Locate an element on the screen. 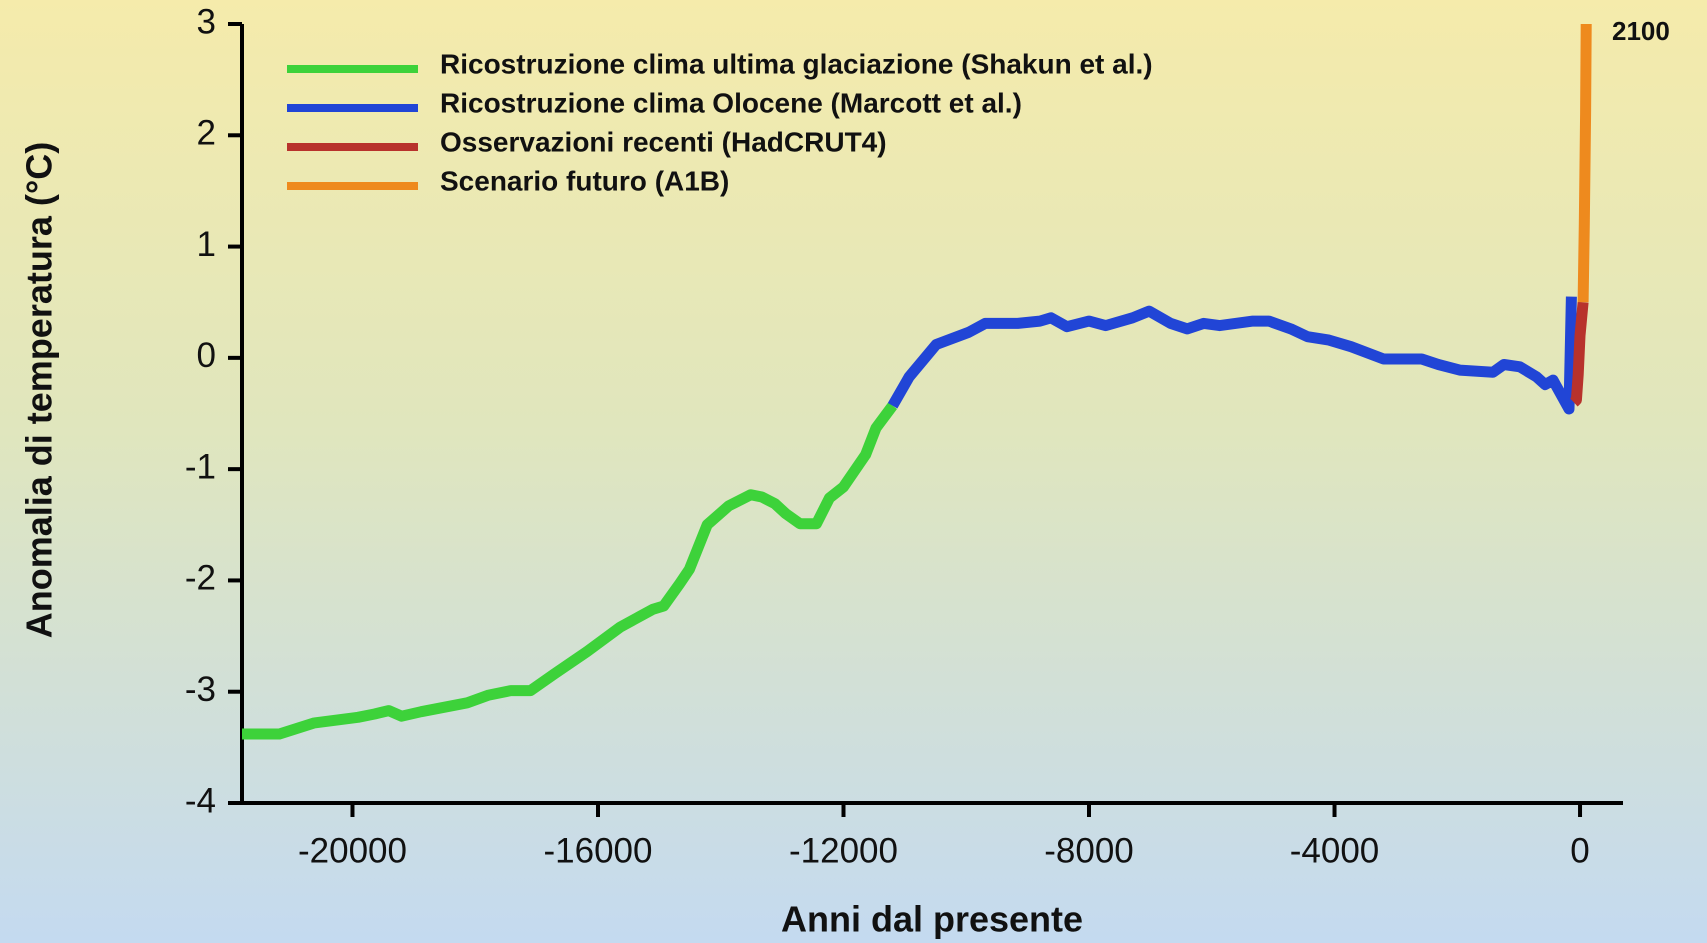 The image size is (1707, 943). y-tick-label: 2 is located at coordinates (206, 133).